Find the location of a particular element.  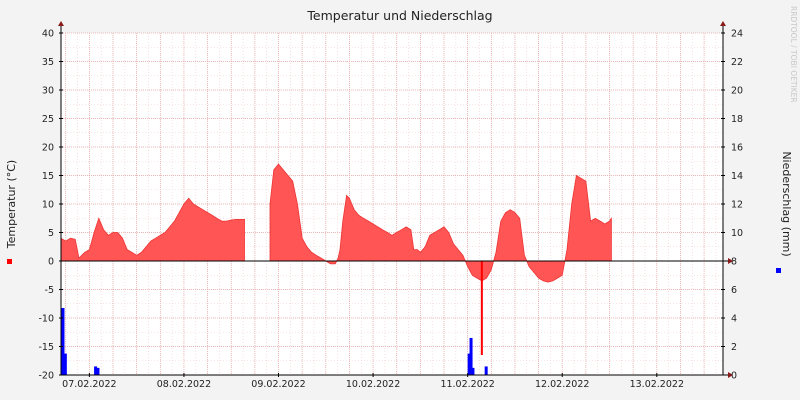

watermark: RRDTOOL / TOBI OETIKER is located at coordinates (793, 54).